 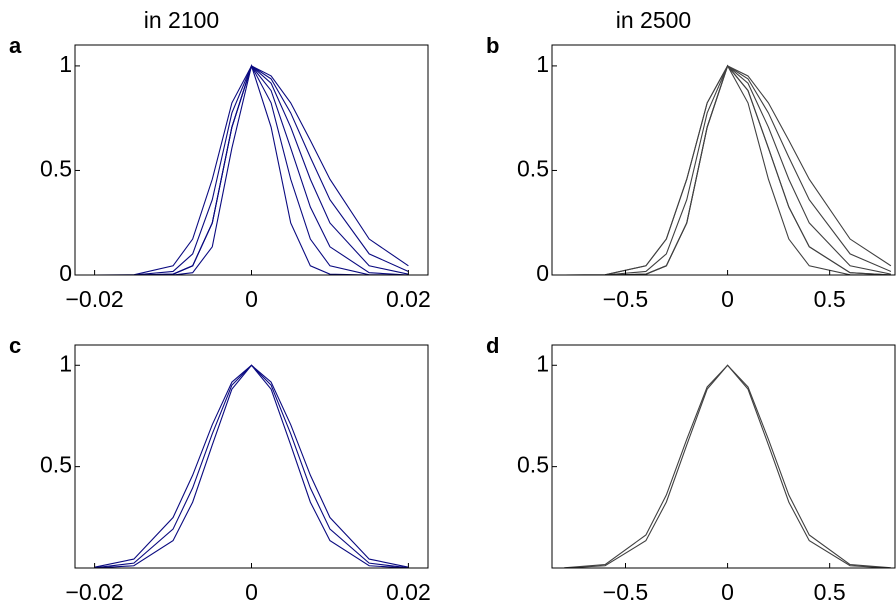 What do you see at coordinates (181, 20) in the screenshot?
I see `panel-title: in 2100` at bounding box center [181, 20].